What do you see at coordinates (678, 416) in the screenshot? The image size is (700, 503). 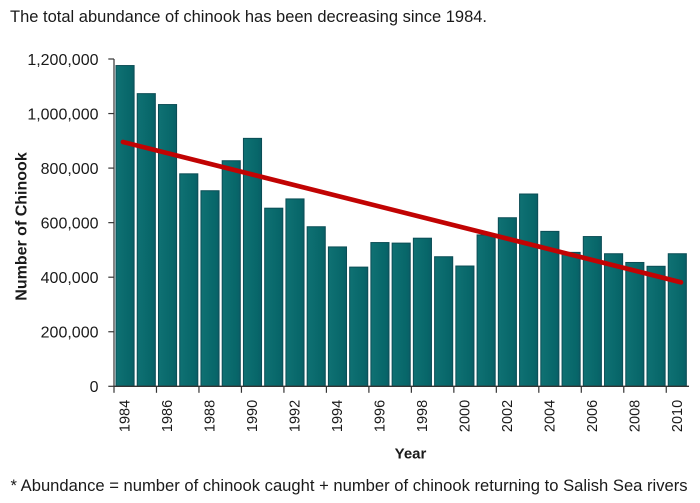 I see `svg-text: 2010` at bounding box center [678, 416].